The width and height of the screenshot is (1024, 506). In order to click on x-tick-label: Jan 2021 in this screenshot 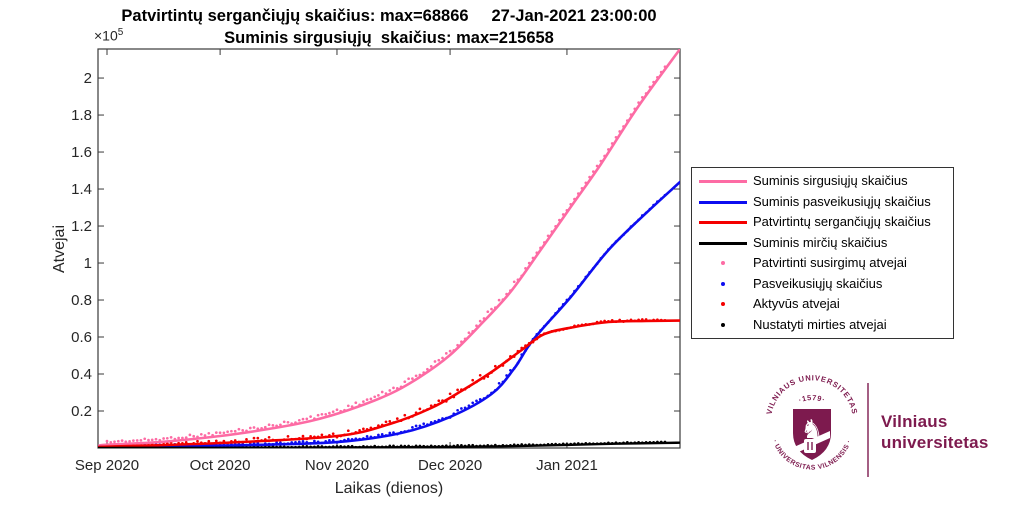, I will do `click(567, 465)`.